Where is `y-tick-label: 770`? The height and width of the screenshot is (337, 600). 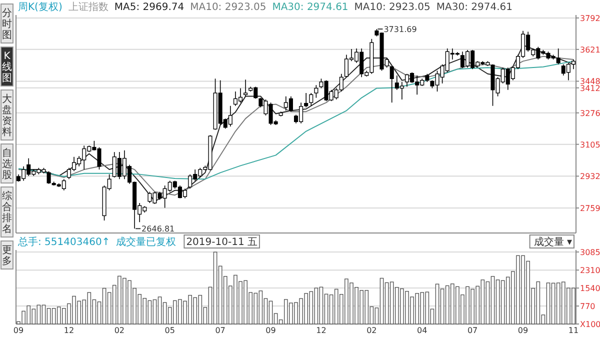
y-tick-label: 770 is located at coordinates (588, 307).